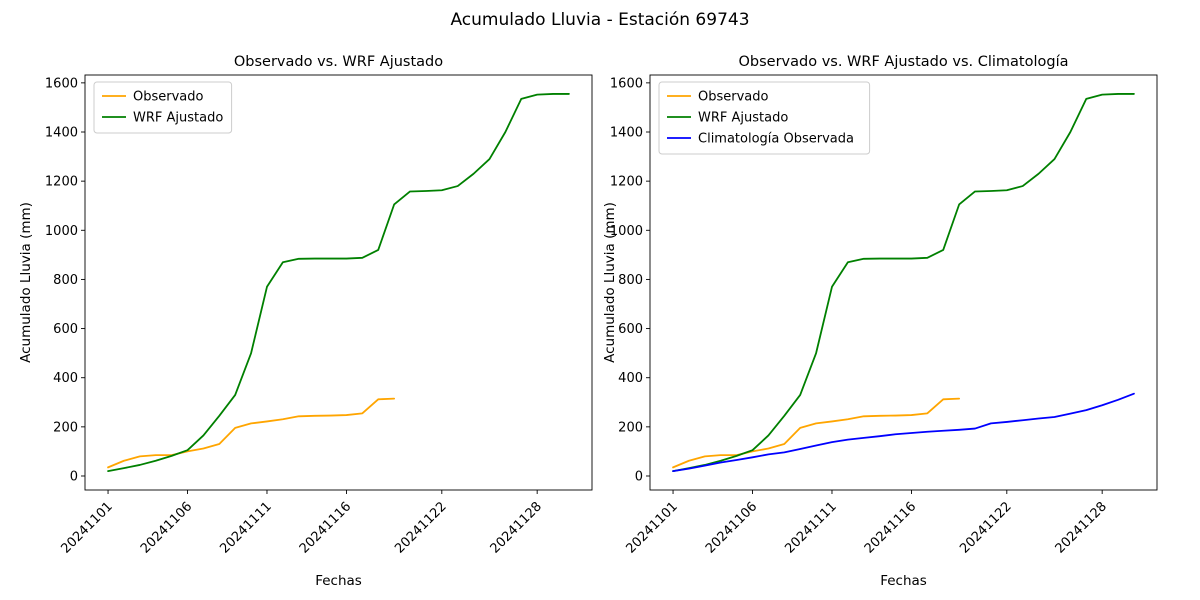  Describe the element at coordinates (600, 20) in the screenshot. I see `figure-title: Acumulado Lluvia - Estación 69743` at that location.